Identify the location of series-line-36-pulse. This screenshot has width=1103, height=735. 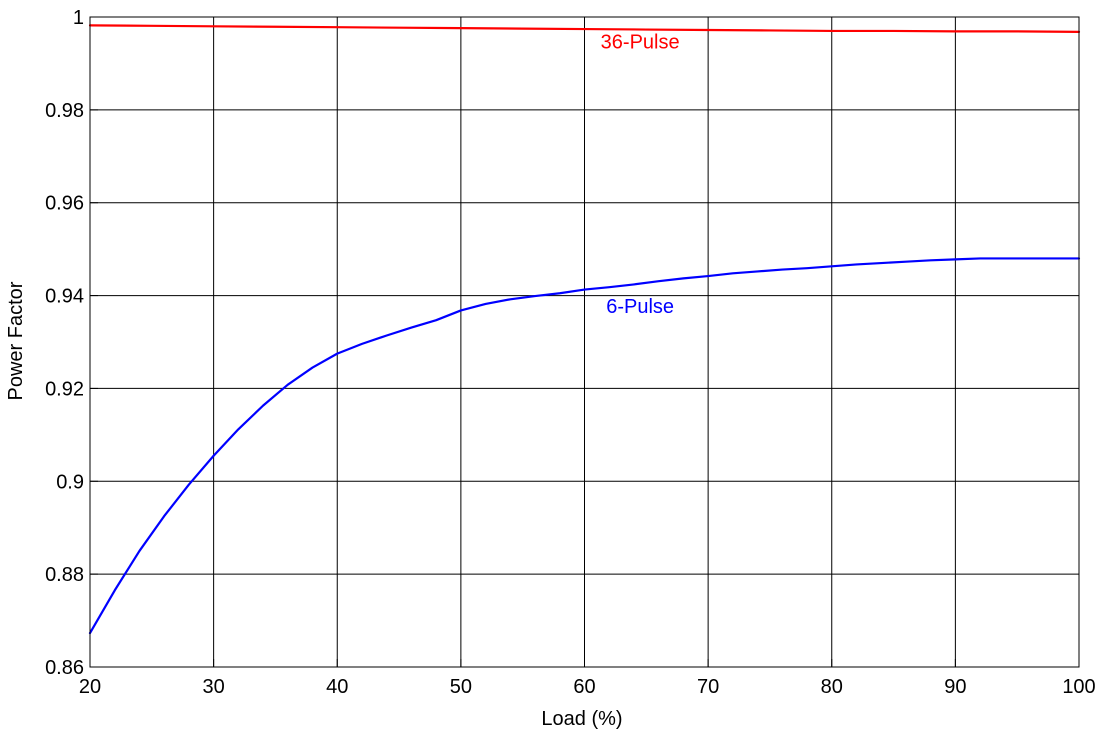
(584, 28).